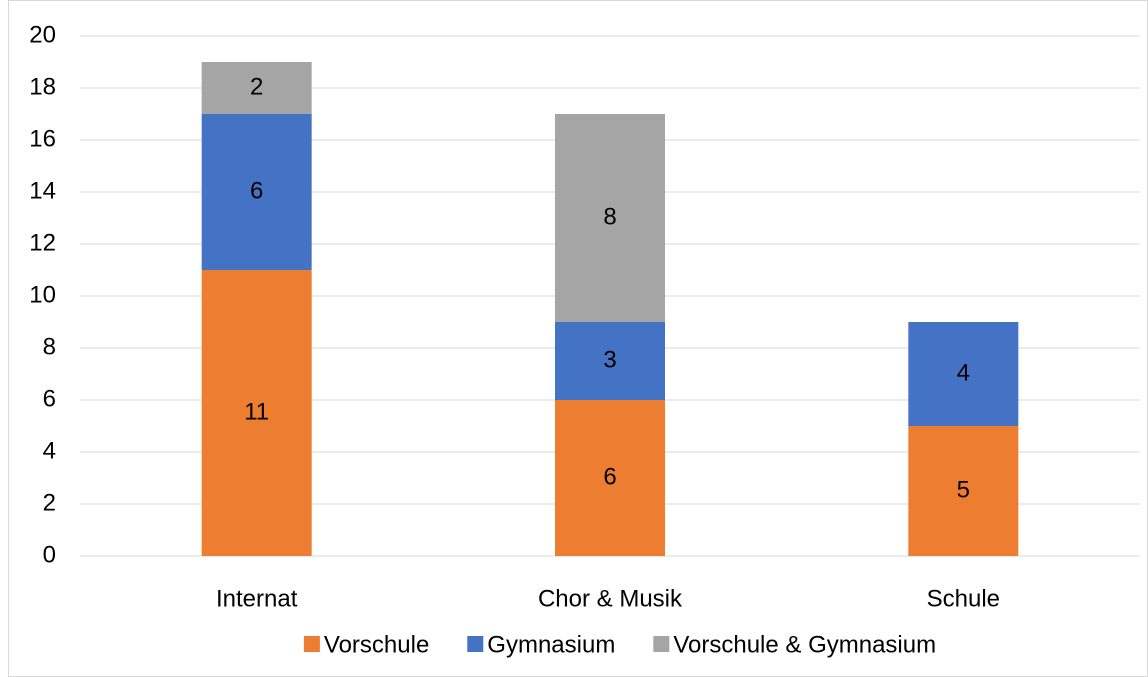 The image size is (1148, 677). I want to click on data-label: 8, so click(609, 216).